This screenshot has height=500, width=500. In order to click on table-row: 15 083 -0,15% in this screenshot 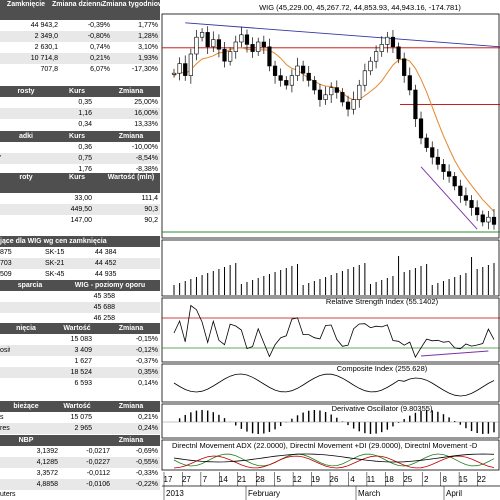, I will do `click(80, 339)`.